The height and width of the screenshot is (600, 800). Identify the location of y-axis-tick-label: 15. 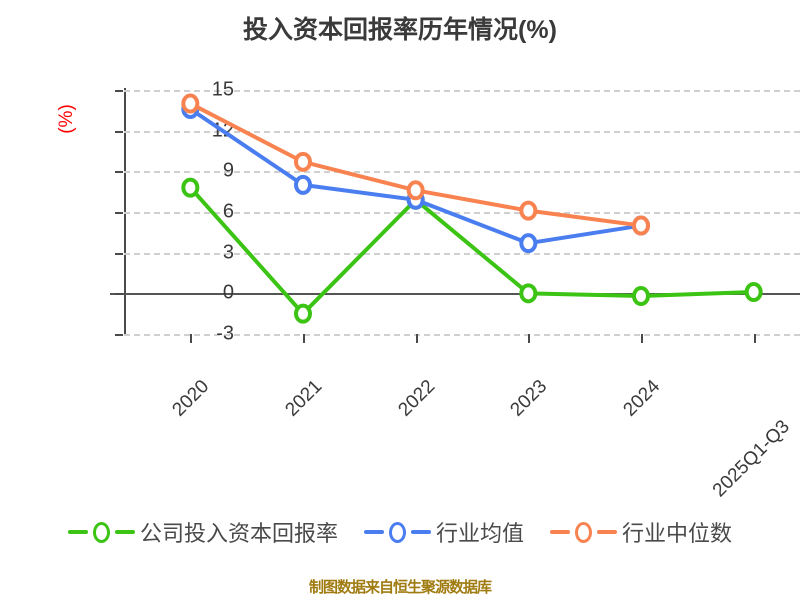
(222, 89).